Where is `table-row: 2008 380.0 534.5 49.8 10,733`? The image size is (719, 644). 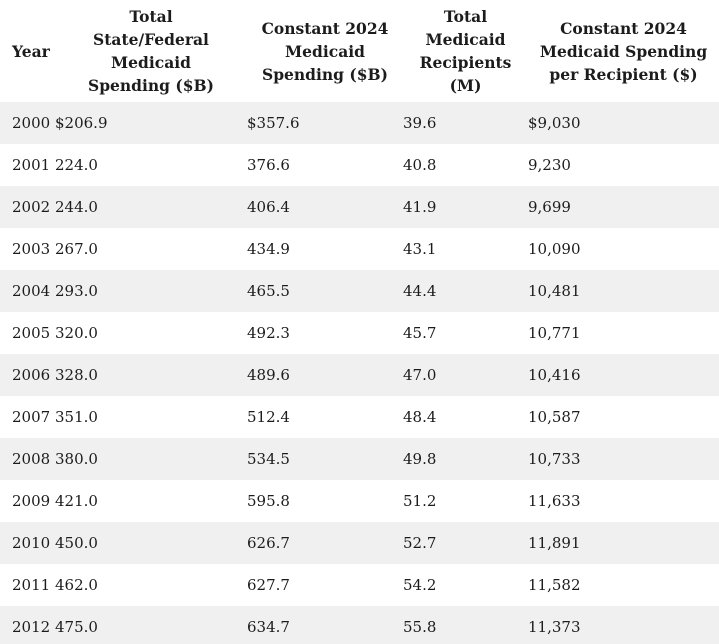
table-row: 2008 380.0 534.5 49.8 10,733 is located at coordinates (359, 459).